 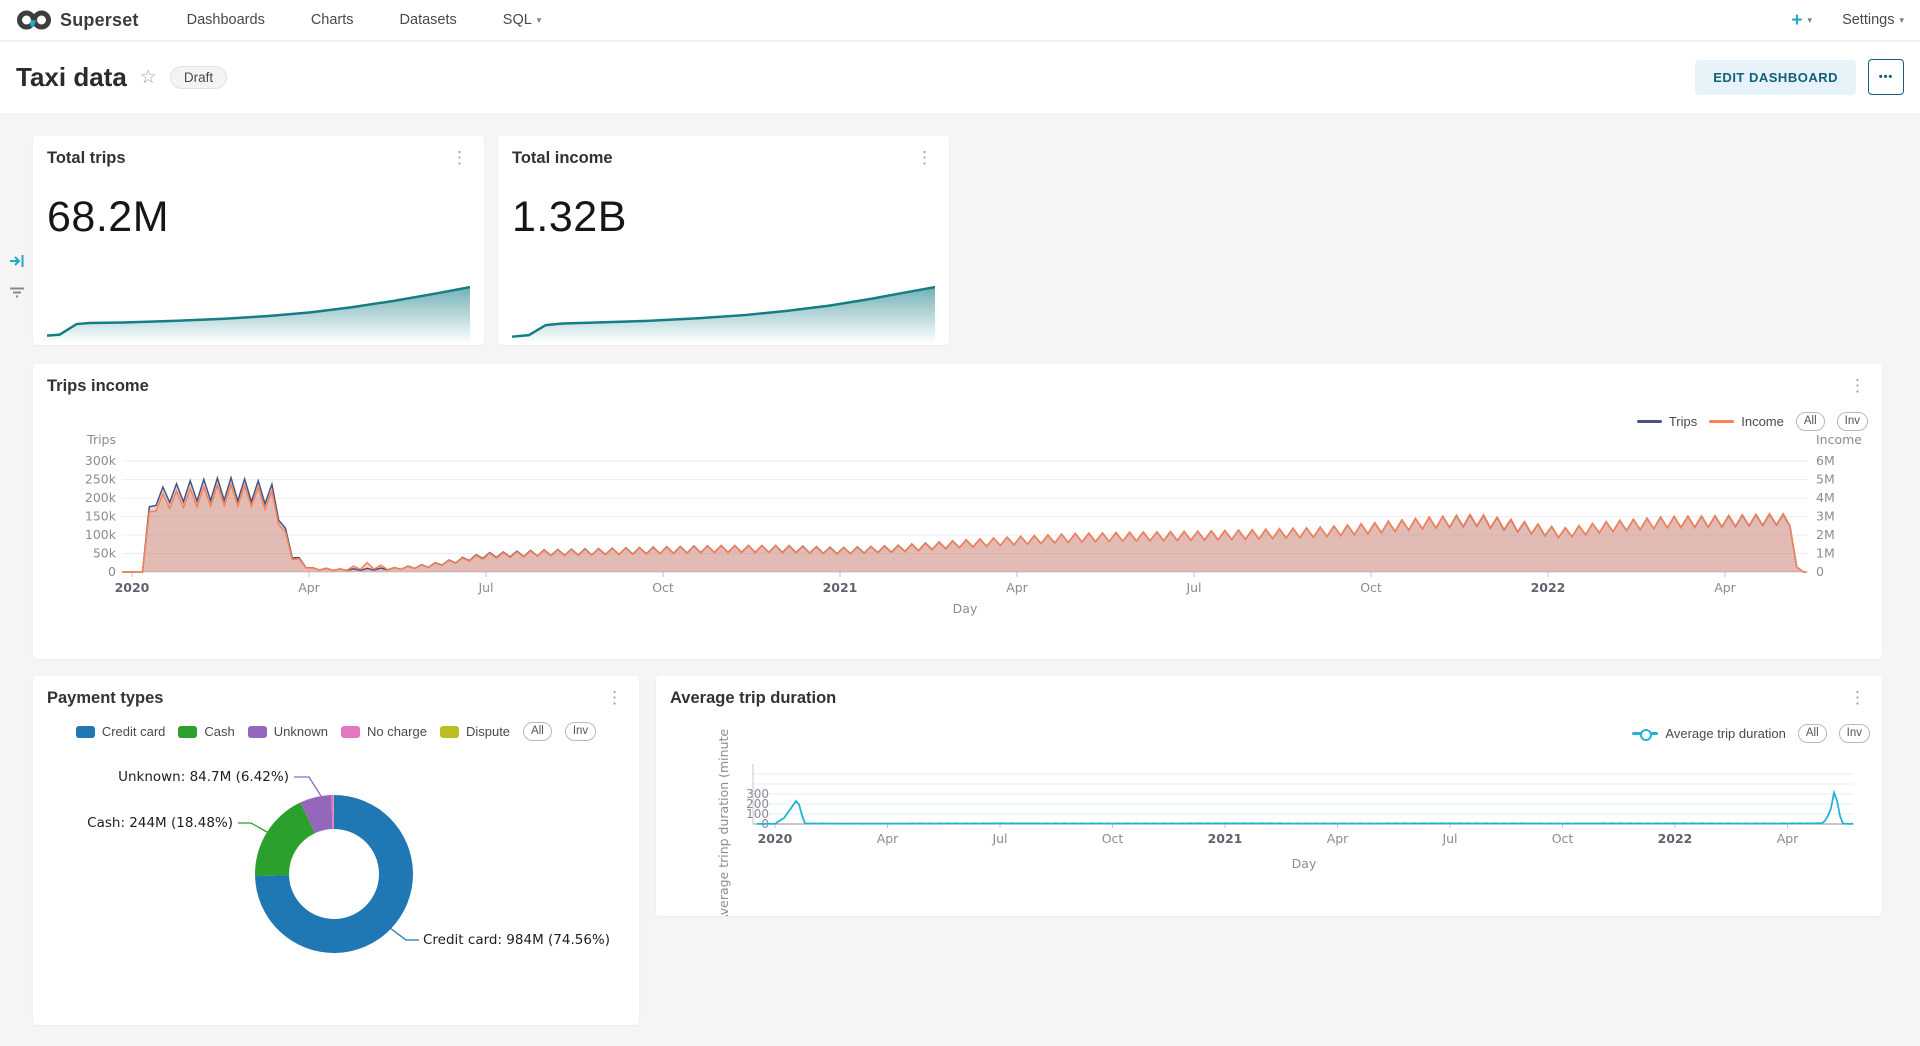 I want to click on nav-right: + ▾ Settings ▾, so click(x=1847, y=20).